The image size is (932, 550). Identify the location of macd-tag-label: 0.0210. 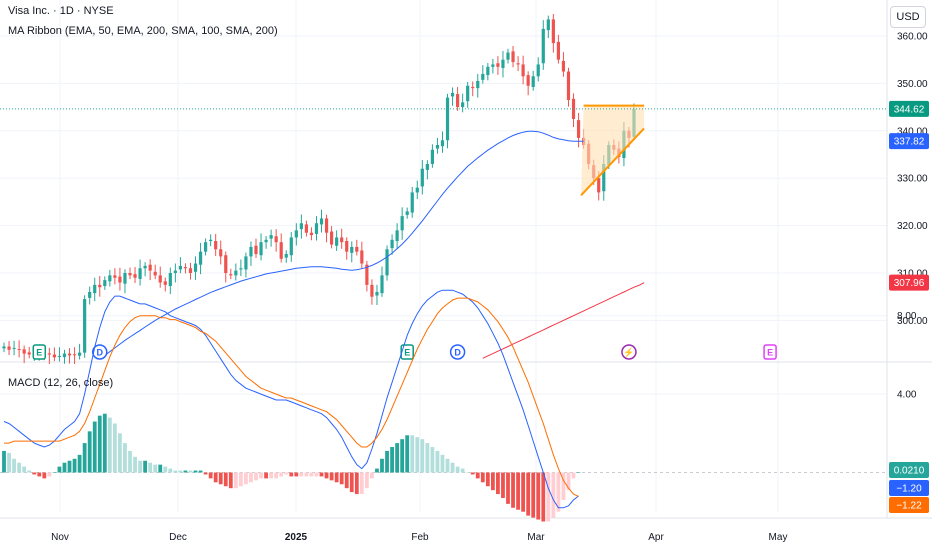
(909, 471).